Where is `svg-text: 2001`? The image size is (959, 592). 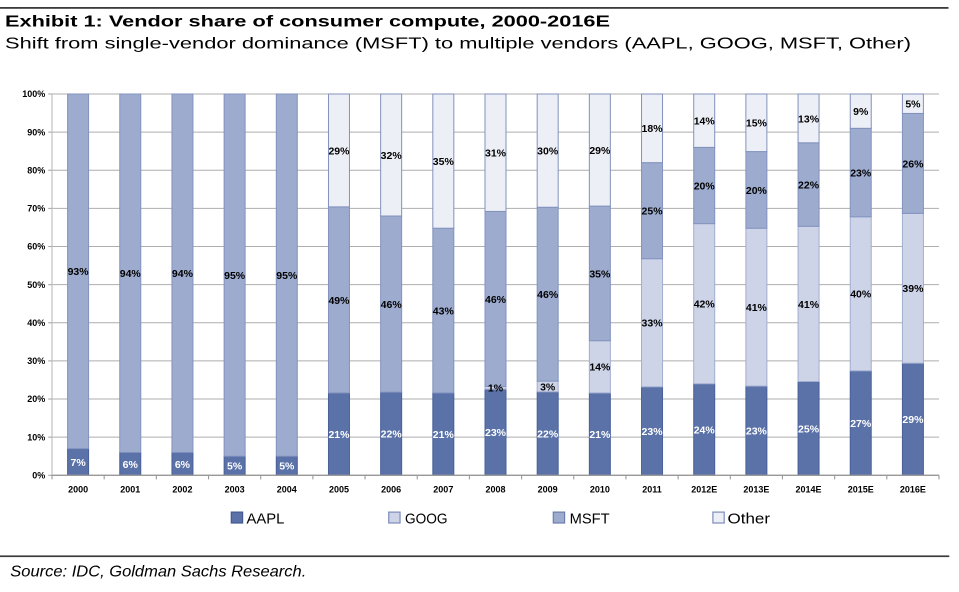
svg-text: 2001 is located at coordinates (130, 489).